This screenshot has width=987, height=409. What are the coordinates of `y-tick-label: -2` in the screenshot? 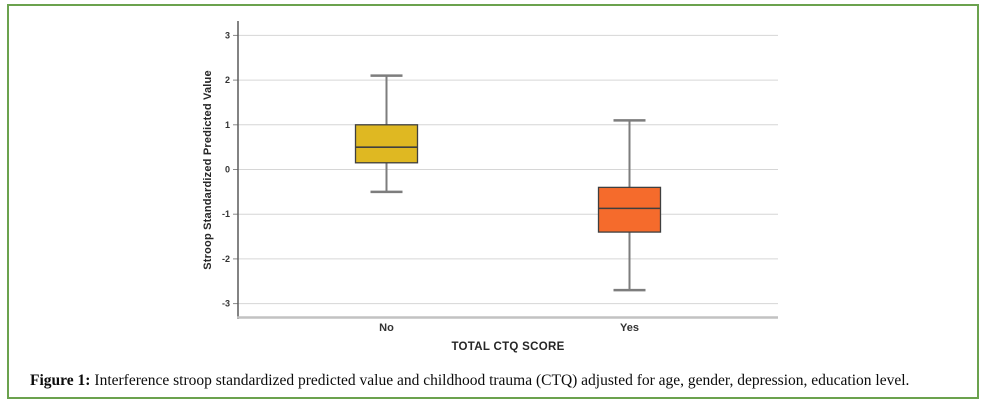 It's located at (226, 259).